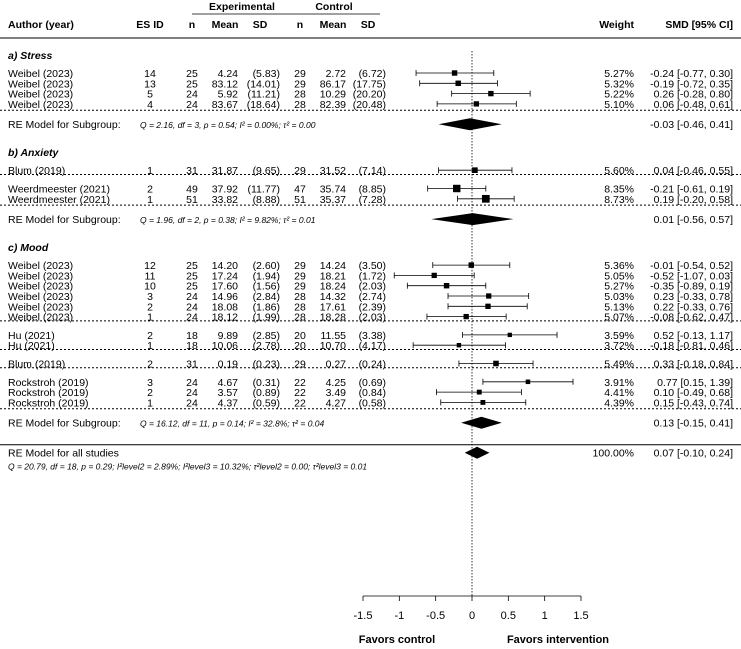  What do you see at coordinates (48, 393) in the screenshot?
I see `study-row-2-3-1-author: Rockstroh (2019)` at bounding box center [48, 393].